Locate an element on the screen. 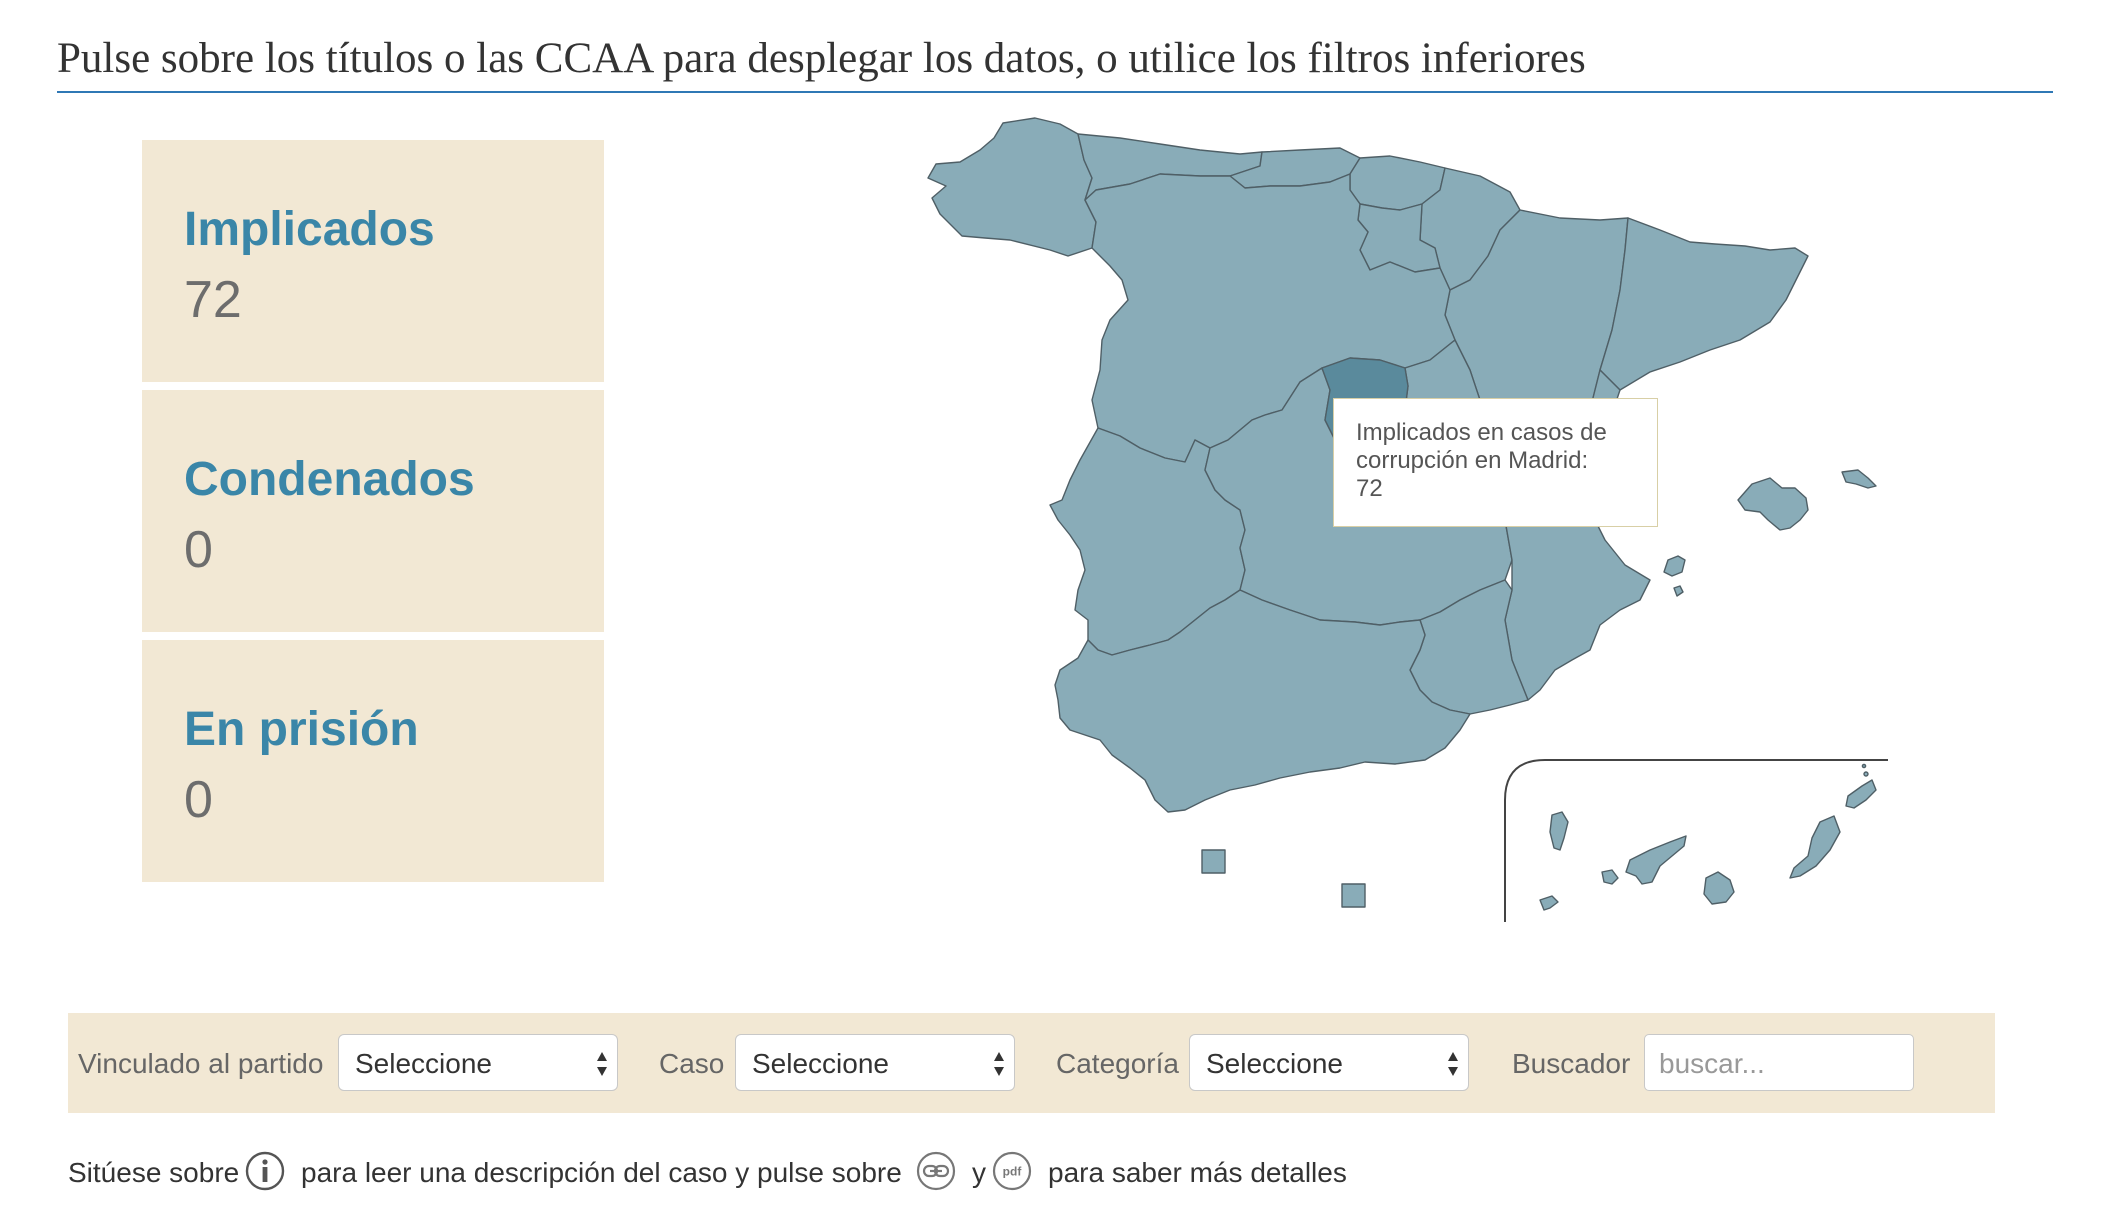 This screenshot has width=2108, height=1216. tooltip-line3: 72 is located at coordinates (1369, 488).